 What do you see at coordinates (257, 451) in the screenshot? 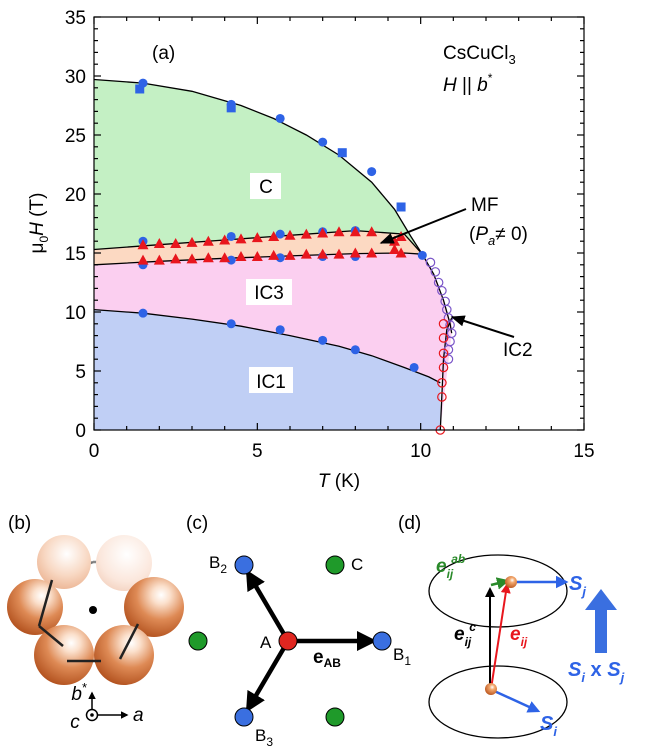
I see `x-tick-label: 5` at bounding box center [257, 451].